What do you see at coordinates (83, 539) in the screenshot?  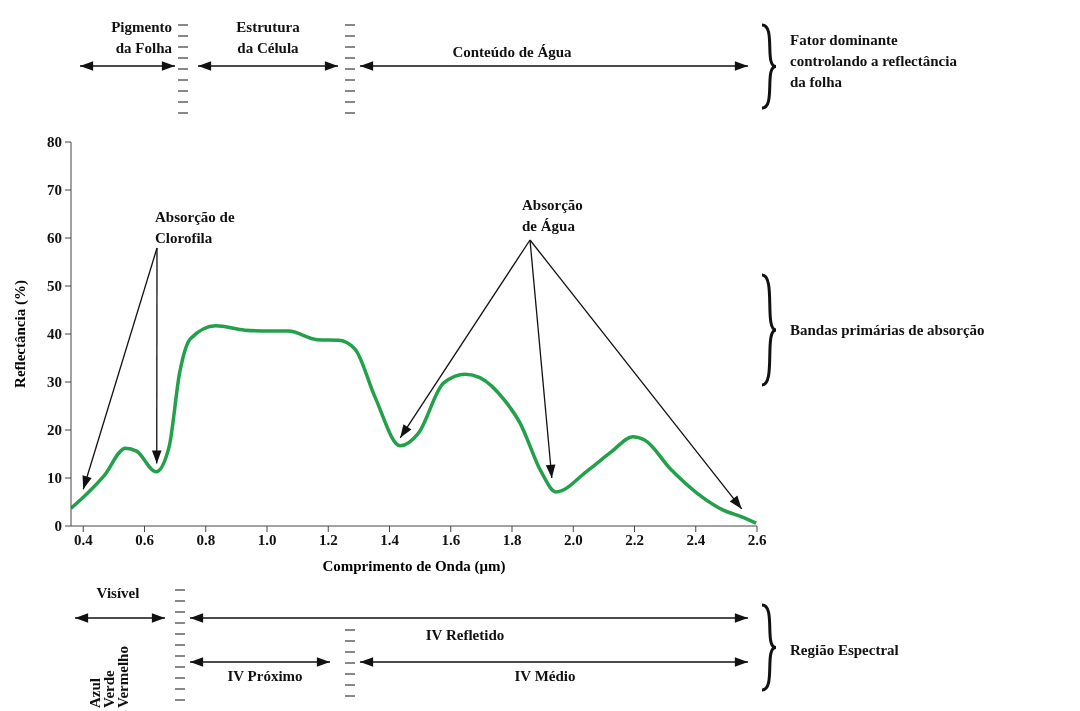 I see `x-tick-label: 0.4` at bounding box center [83, 539].